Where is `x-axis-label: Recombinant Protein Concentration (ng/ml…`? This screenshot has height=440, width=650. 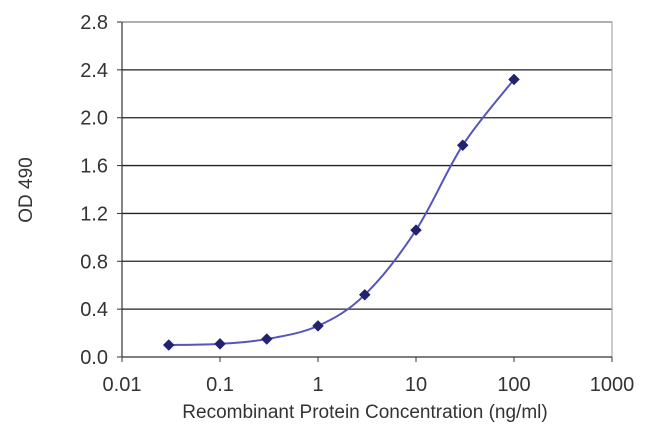 x-axis-label: Recombinant Protein Concentration (ng/ml… is located at coordinates (364, 412).